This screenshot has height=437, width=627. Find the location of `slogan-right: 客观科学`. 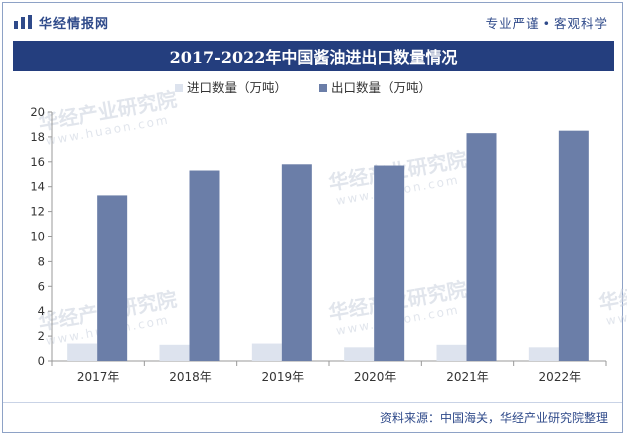

slogan-right: 客观科学 is located at coordinates (580, 23).